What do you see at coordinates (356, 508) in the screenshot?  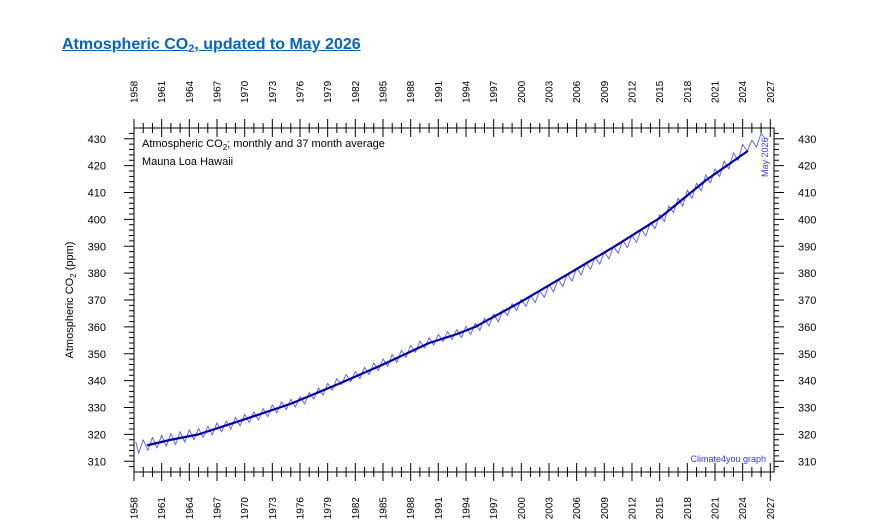 I see `x-tick-label-bottom: 1982` at bounding box center [356, 508].